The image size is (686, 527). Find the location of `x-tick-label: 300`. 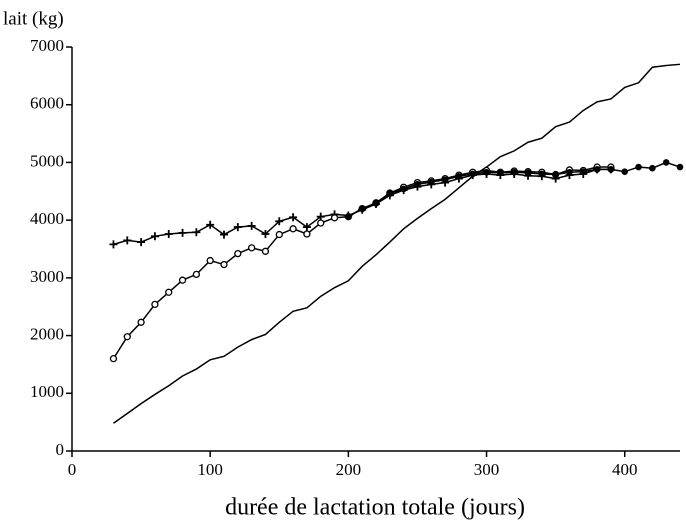

x-tick-label: 300 is located at coordinates (487, 469).